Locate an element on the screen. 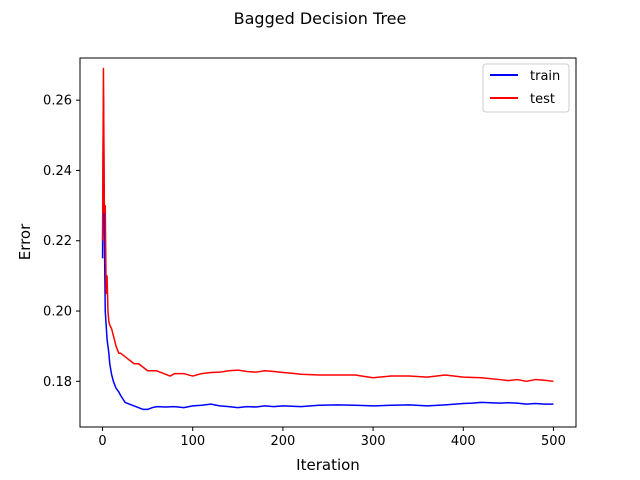  legend-label-test: test is located at coordinates (542, 99).